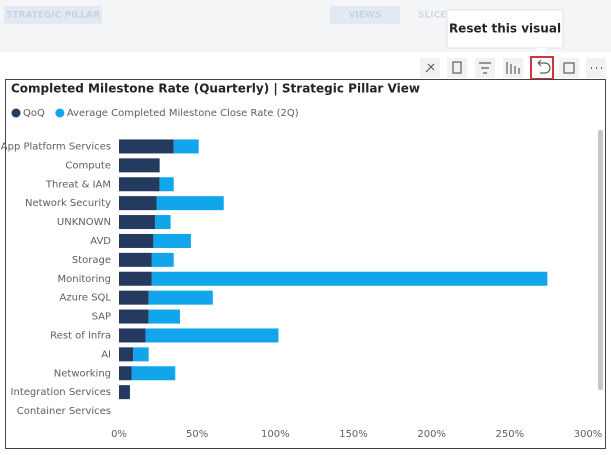  What do you see at coordinates (84, 222) in the screenshot?
I see `y-tick-label: UNKNOWN` at bounding box center [84, 222].